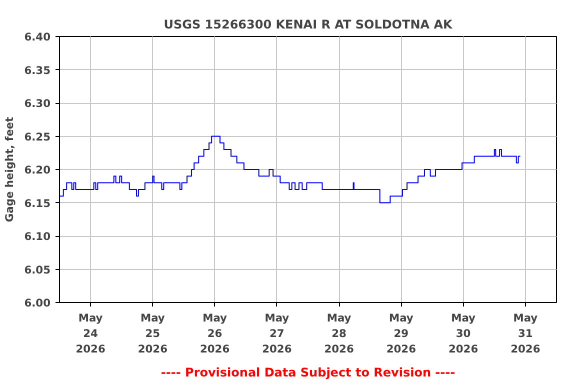 This screenshot has width=576, height=384. What do you see at coordinates (463, 334) in the screenshot?
I see `x-tick-label: May 30 2026` at bounding box center [463, 334].